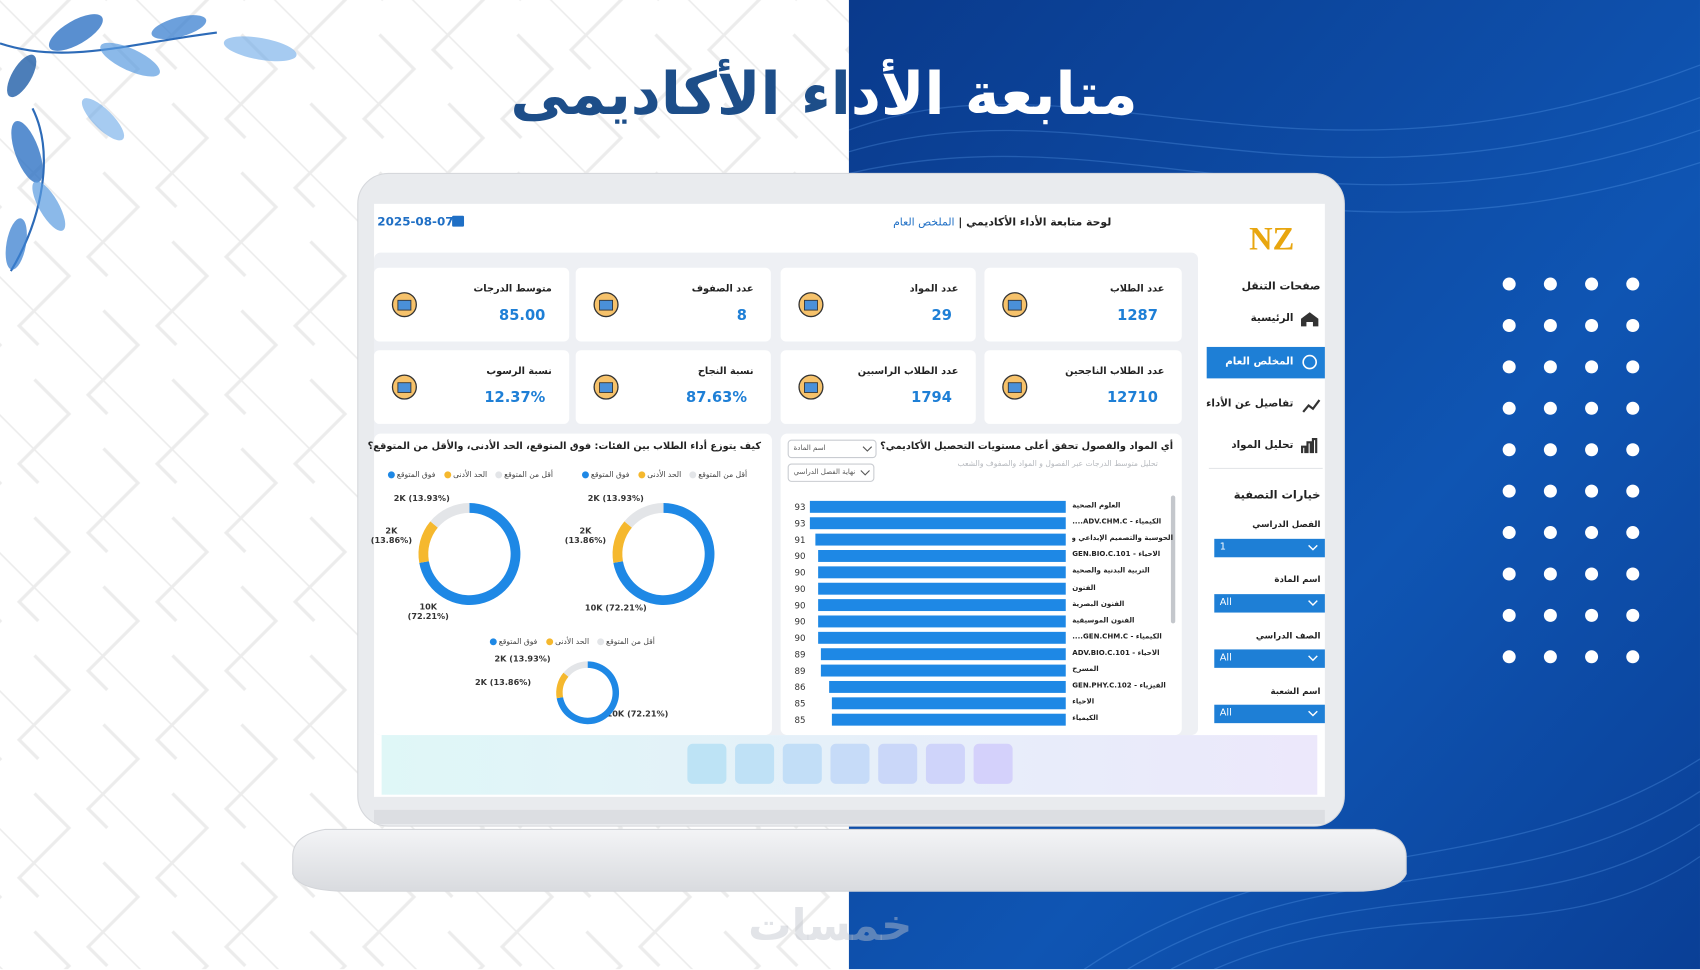 This screenshot has width=1700, height=970. I want to click on category-label: الفنون الموسيقية, so click(1103, 620).